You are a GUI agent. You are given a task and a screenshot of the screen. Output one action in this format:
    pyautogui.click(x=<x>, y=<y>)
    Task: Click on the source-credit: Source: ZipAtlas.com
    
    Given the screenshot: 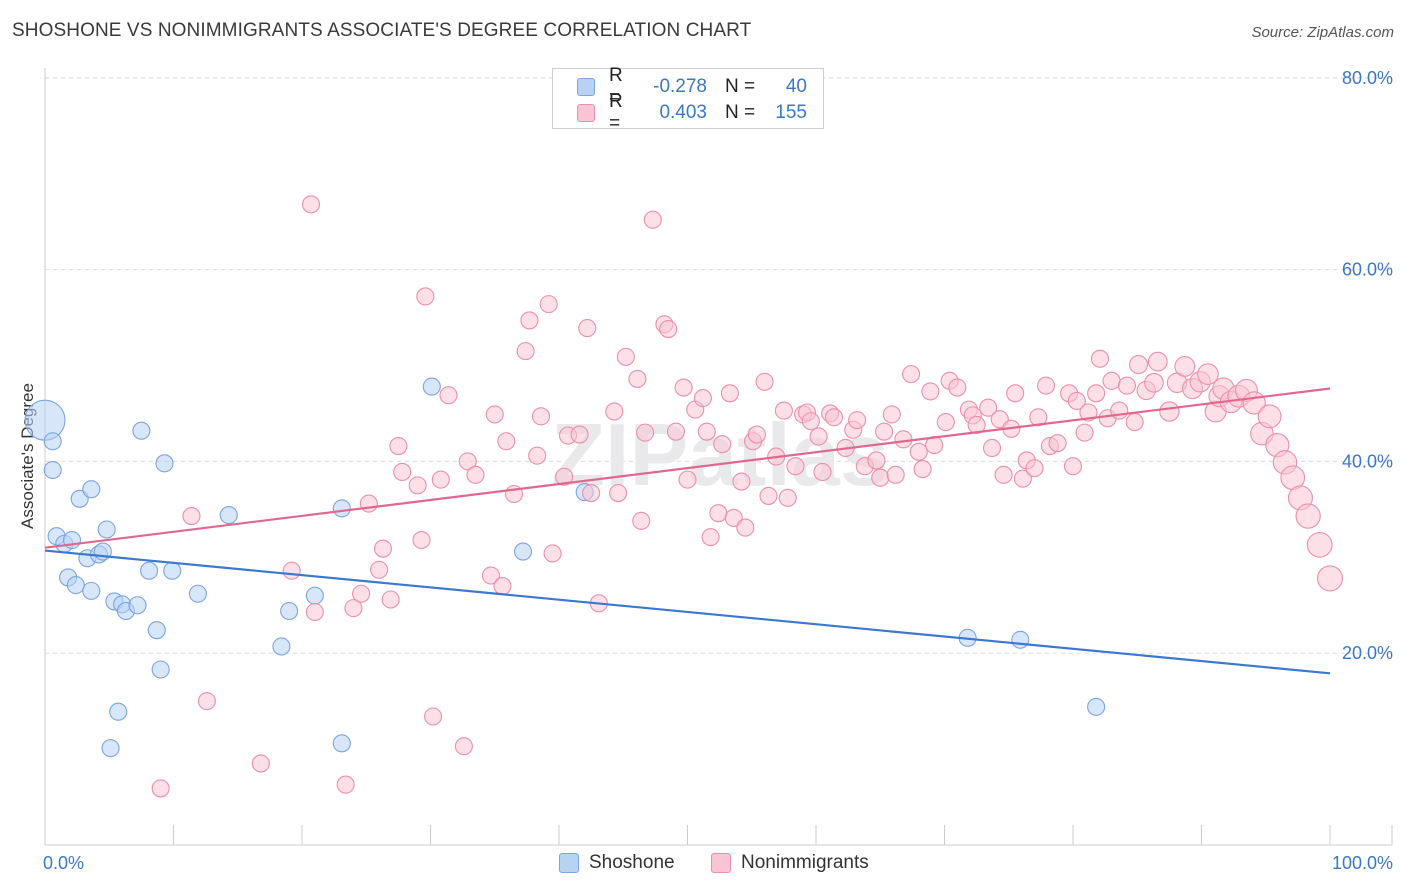 What is the action you would take?
    pyautogui.click(x=1322, y=32)
    